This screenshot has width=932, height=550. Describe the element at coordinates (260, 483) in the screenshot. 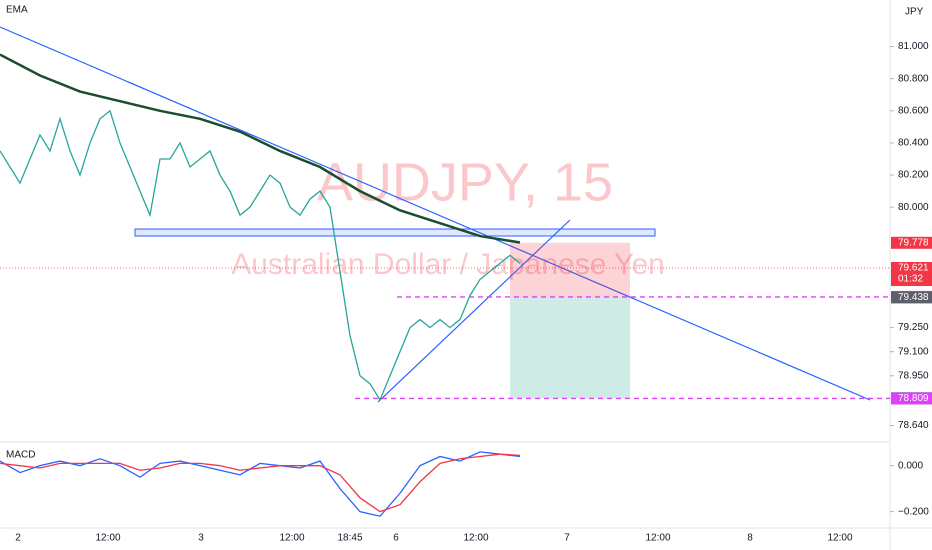

I see `macd-line` at that location.